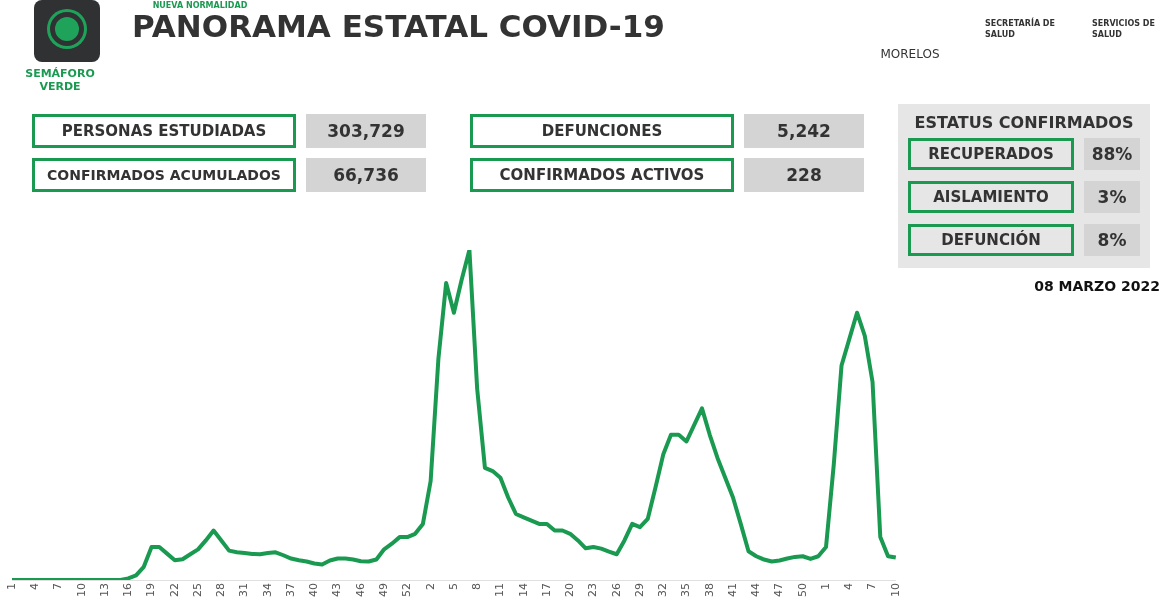 The image size is (1170, 600). Describe the element at coordinates (360, 590) in the screenshot. I see `x-tick-label: 46` at that location.